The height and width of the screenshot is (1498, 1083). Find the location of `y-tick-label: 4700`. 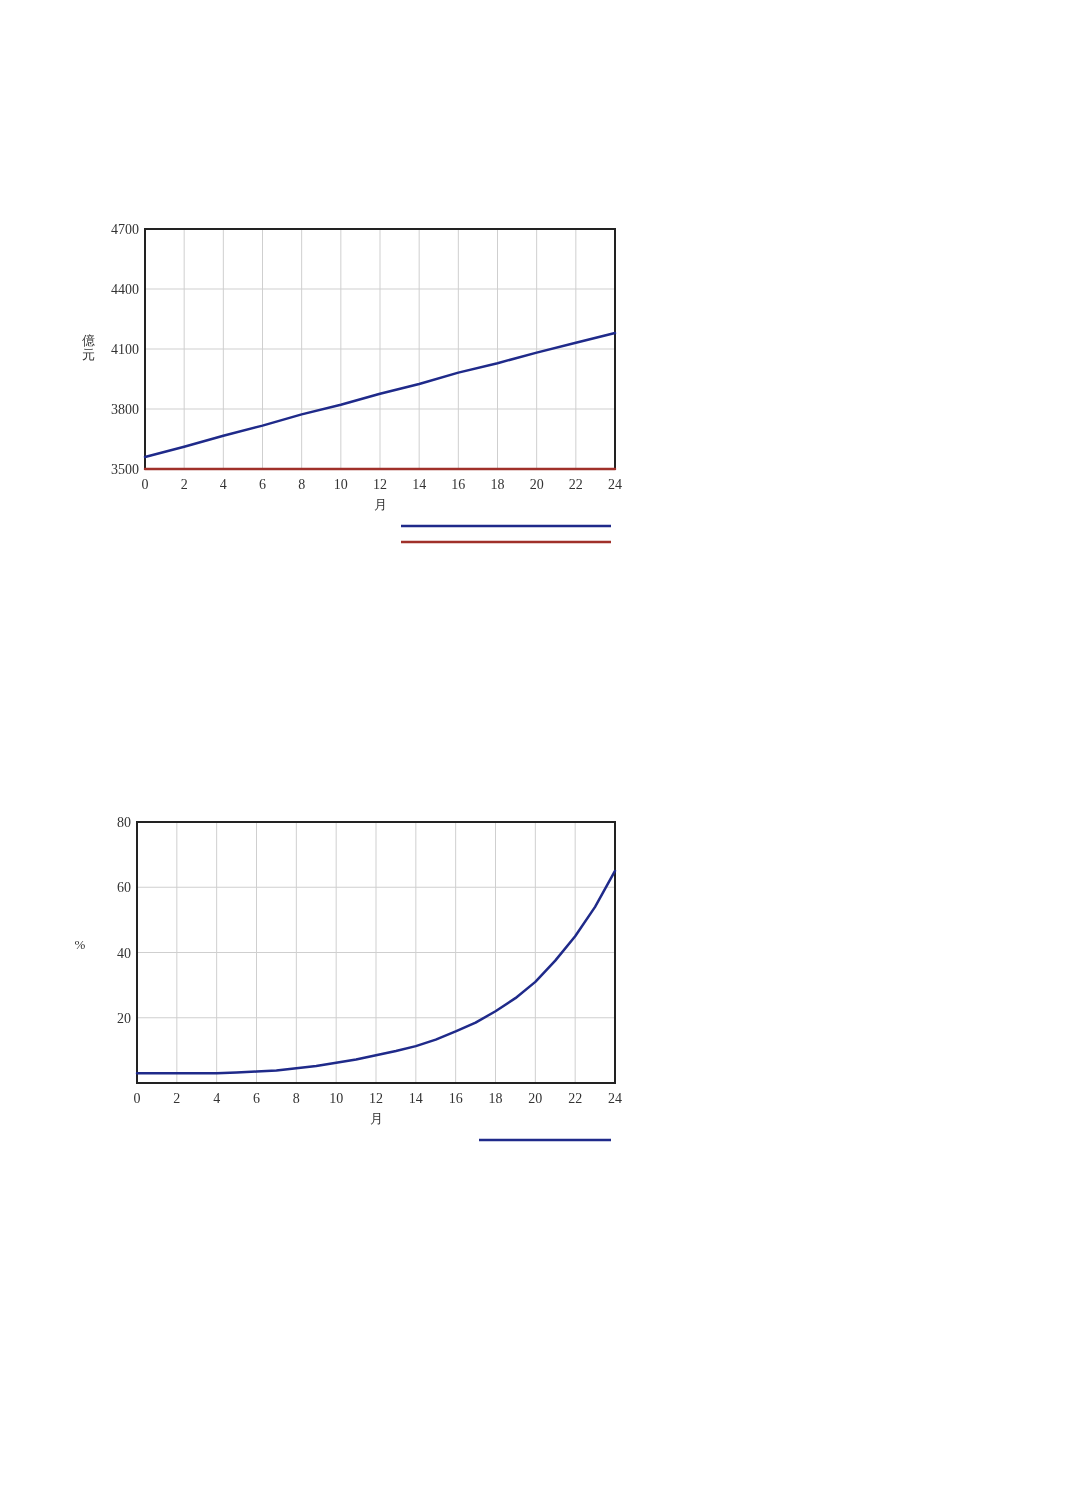

y-tick-label: 4700 is located at coordinates (125, 229).